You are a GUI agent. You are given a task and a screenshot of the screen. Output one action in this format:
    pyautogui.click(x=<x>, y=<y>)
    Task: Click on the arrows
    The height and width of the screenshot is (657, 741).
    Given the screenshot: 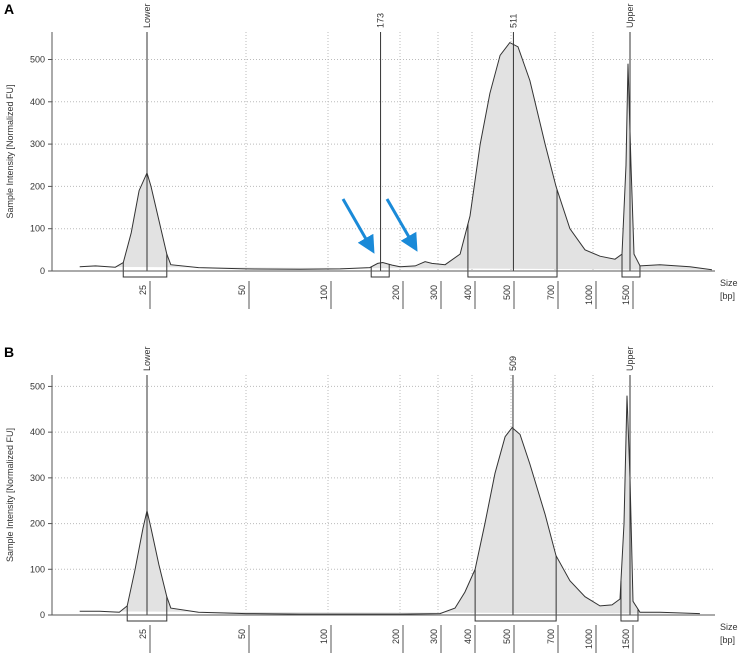 What is the action you would take?
    pyautogui.click(x=379, y=226)
    